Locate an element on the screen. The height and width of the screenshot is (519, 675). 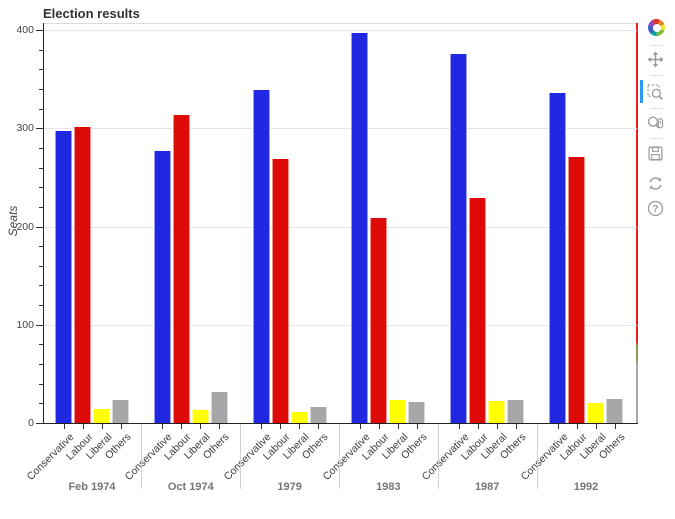
active-tool-indicator is located at coordinates (641, 91).